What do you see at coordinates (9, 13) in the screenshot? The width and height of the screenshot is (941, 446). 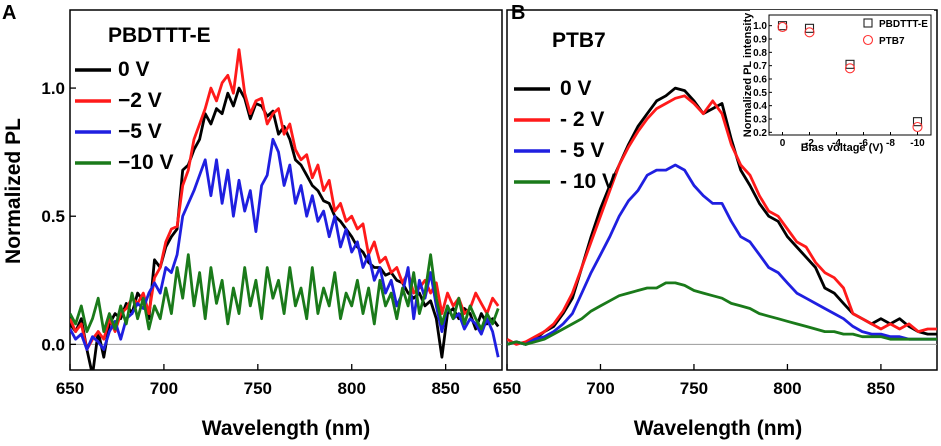 I see `panel-a-letter: A` at bounding box center [9, 13].